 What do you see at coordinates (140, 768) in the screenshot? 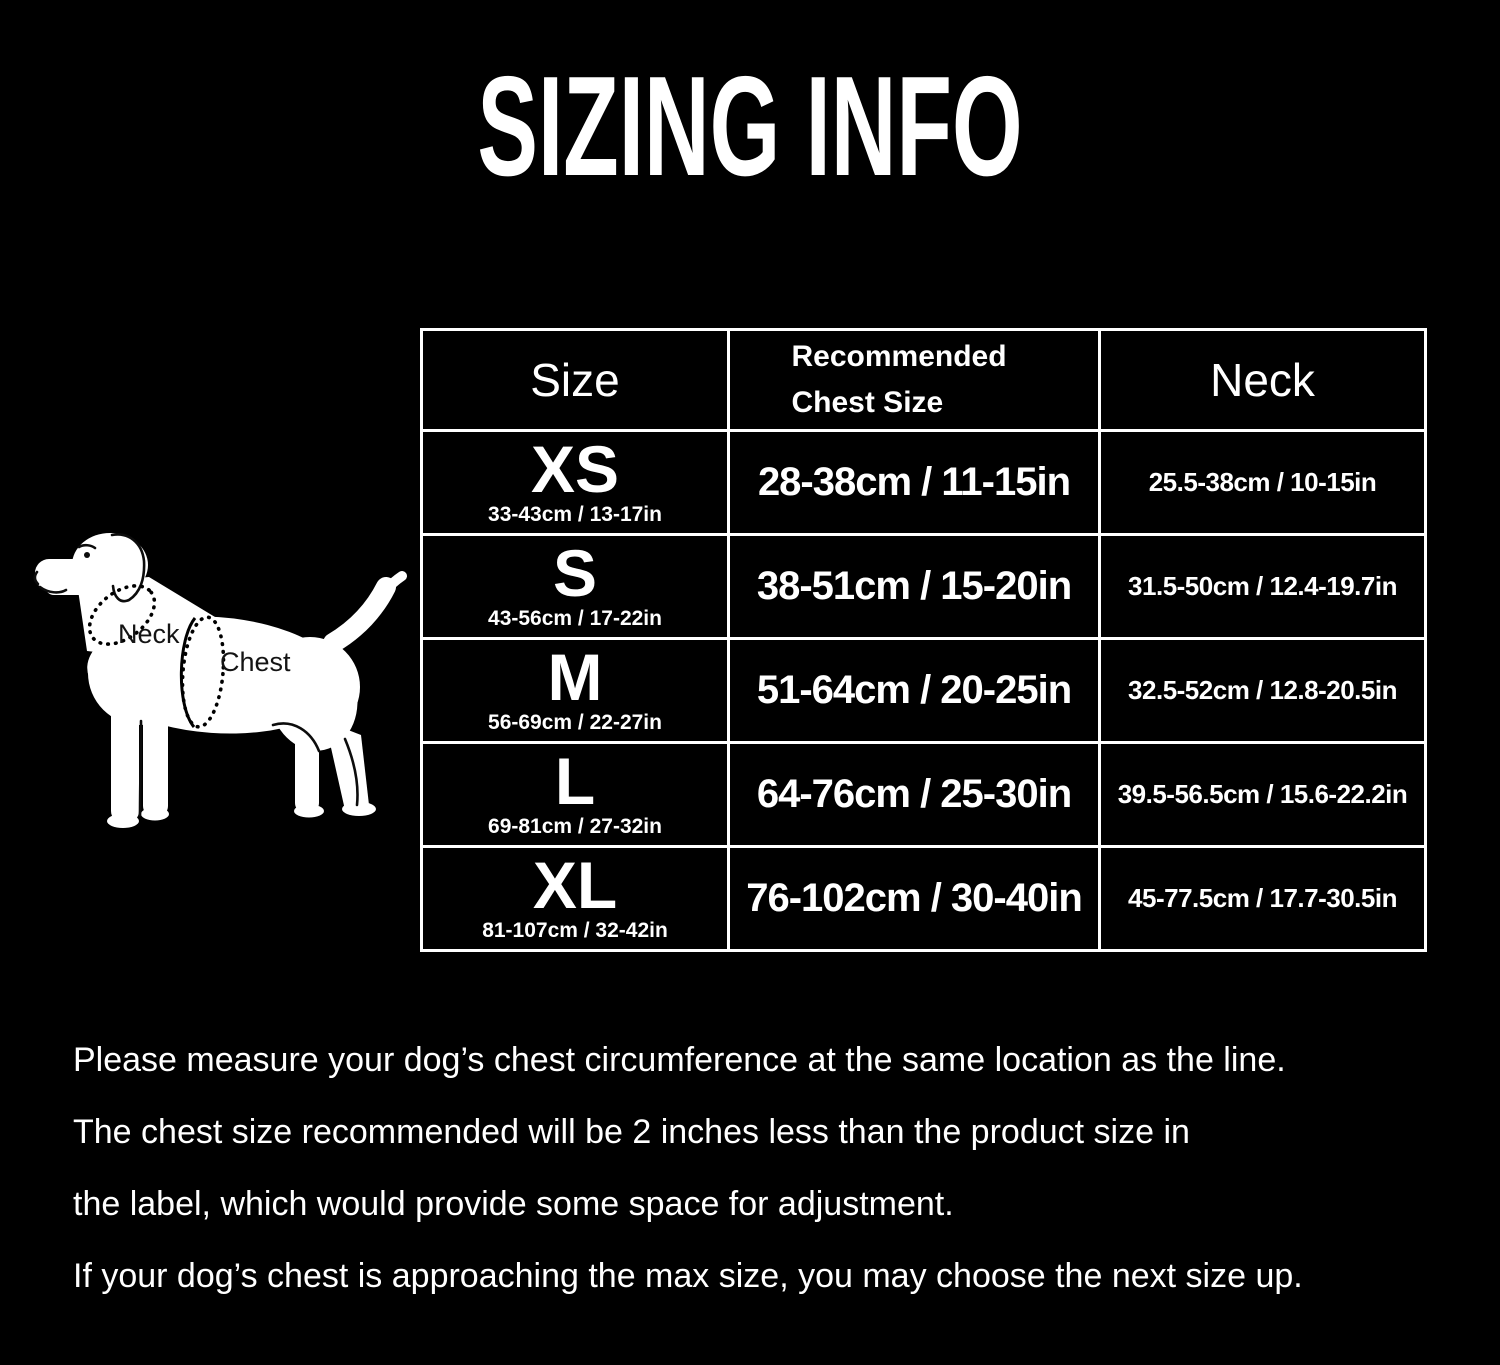
I see `front-leg-separation` at bounding box center [140, 768].